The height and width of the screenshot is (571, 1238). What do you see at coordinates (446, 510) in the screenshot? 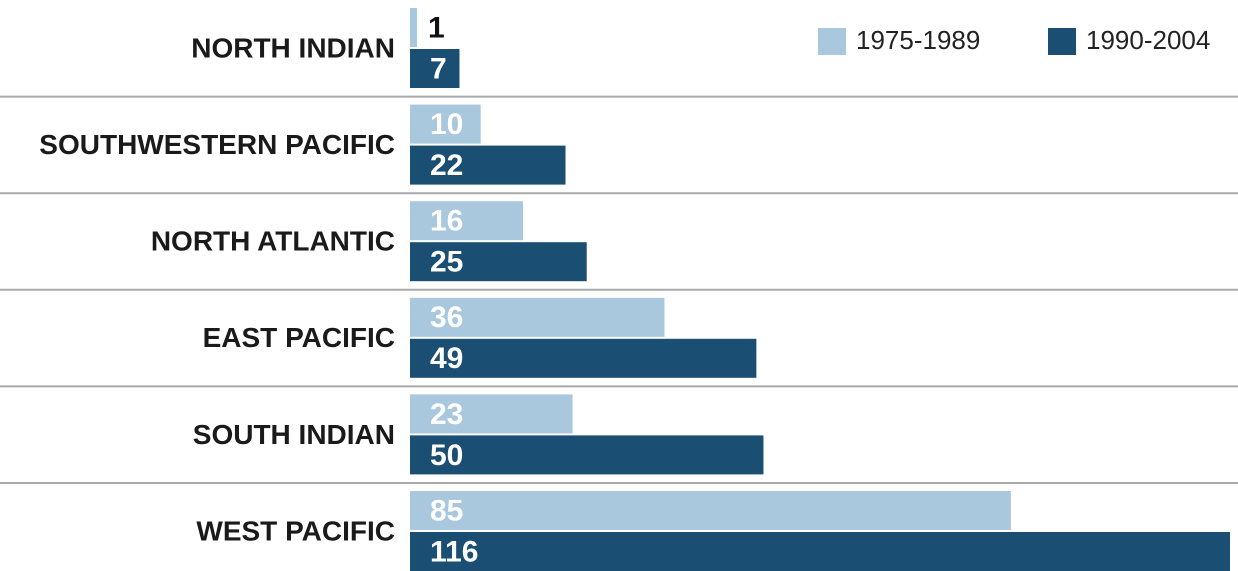
I see `value-label: 85` at bounding box center [446, 510].